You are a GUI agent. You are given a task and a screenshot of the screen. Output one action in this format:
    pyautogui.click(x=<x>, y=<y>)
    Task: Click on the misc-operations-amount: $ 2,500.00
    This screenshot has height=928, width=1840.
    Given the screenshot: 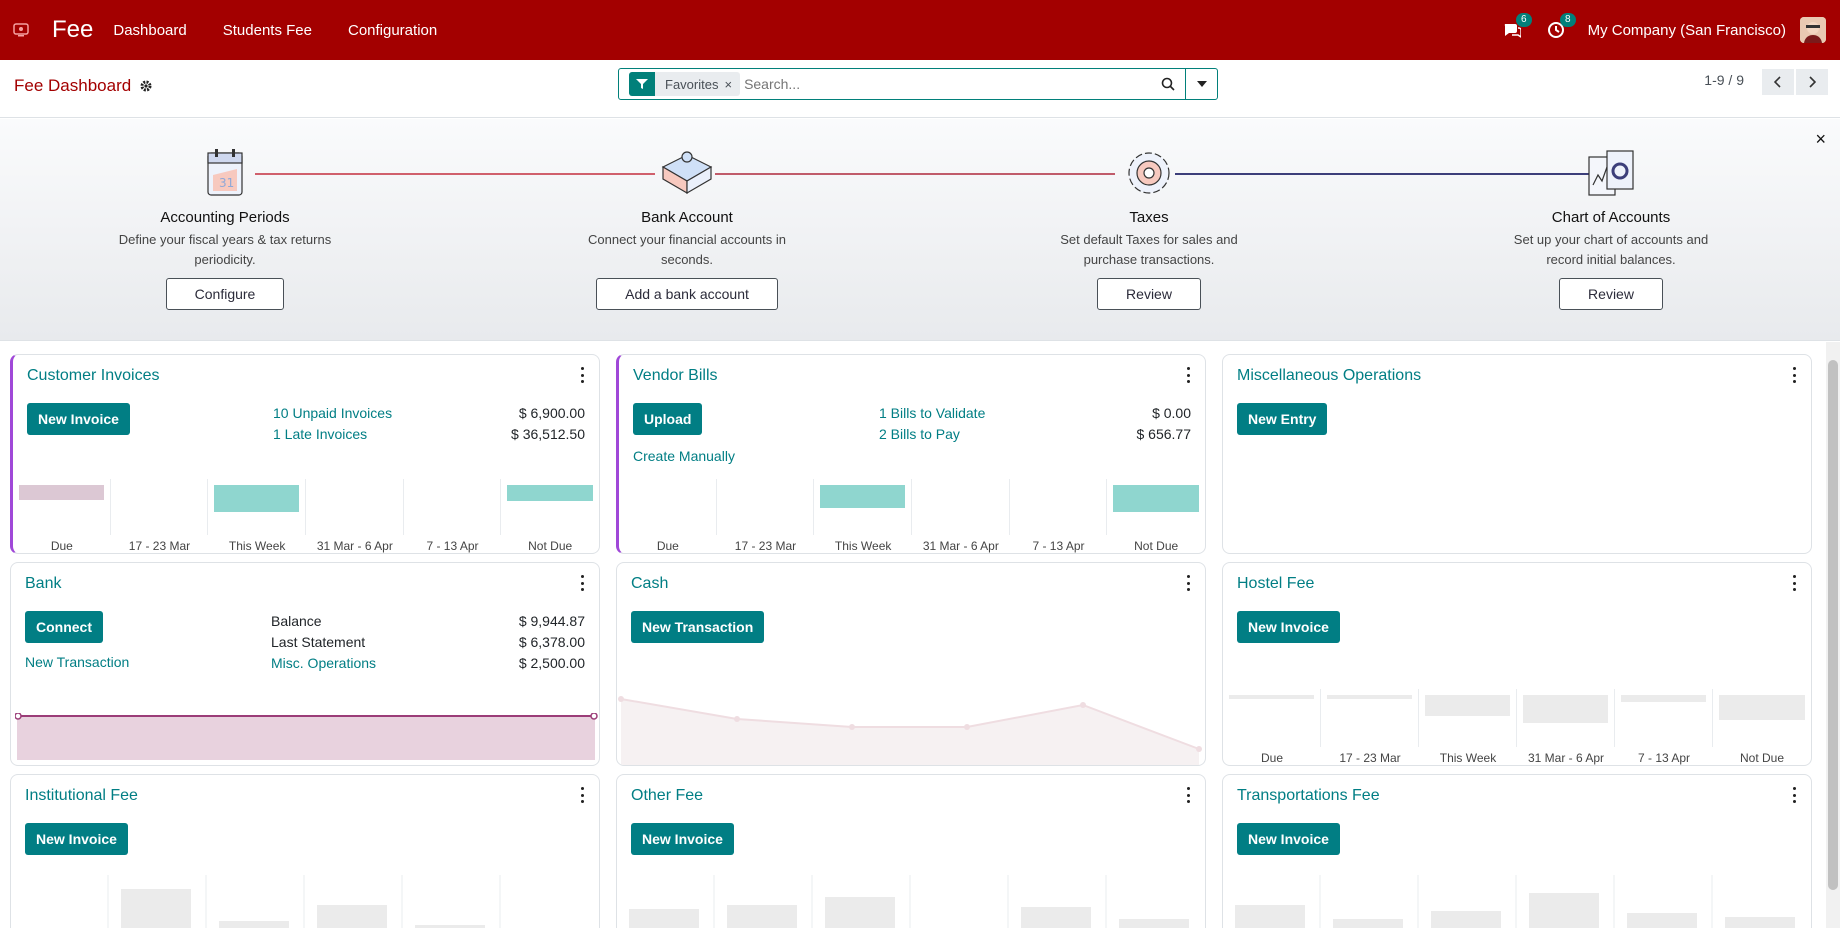 What is the action you would take?
    pyautogui.click(x=551, y=663)
    